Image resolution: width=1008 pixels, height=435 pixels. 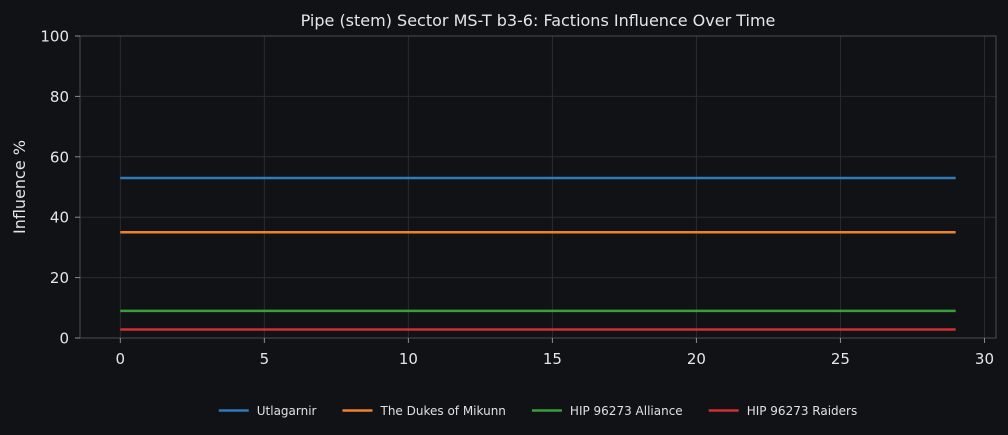 What do you see at coordinates (552, 359) in the screenshot?
I see `x-tick-label: 15` at bounding box center [552, 359].